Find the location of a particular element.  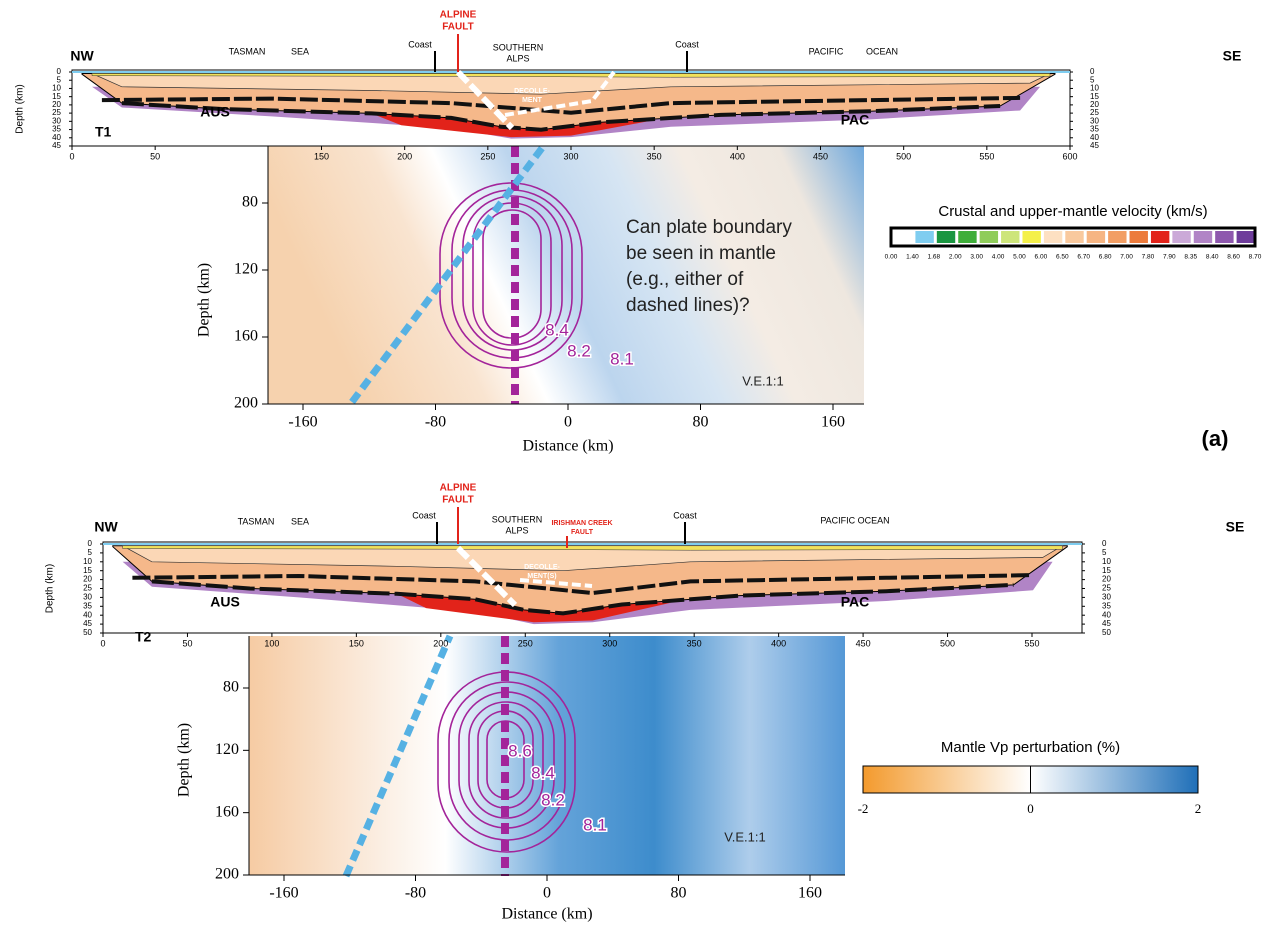

profile-x-tick-label: 200 is located at coordinates (404, 156).